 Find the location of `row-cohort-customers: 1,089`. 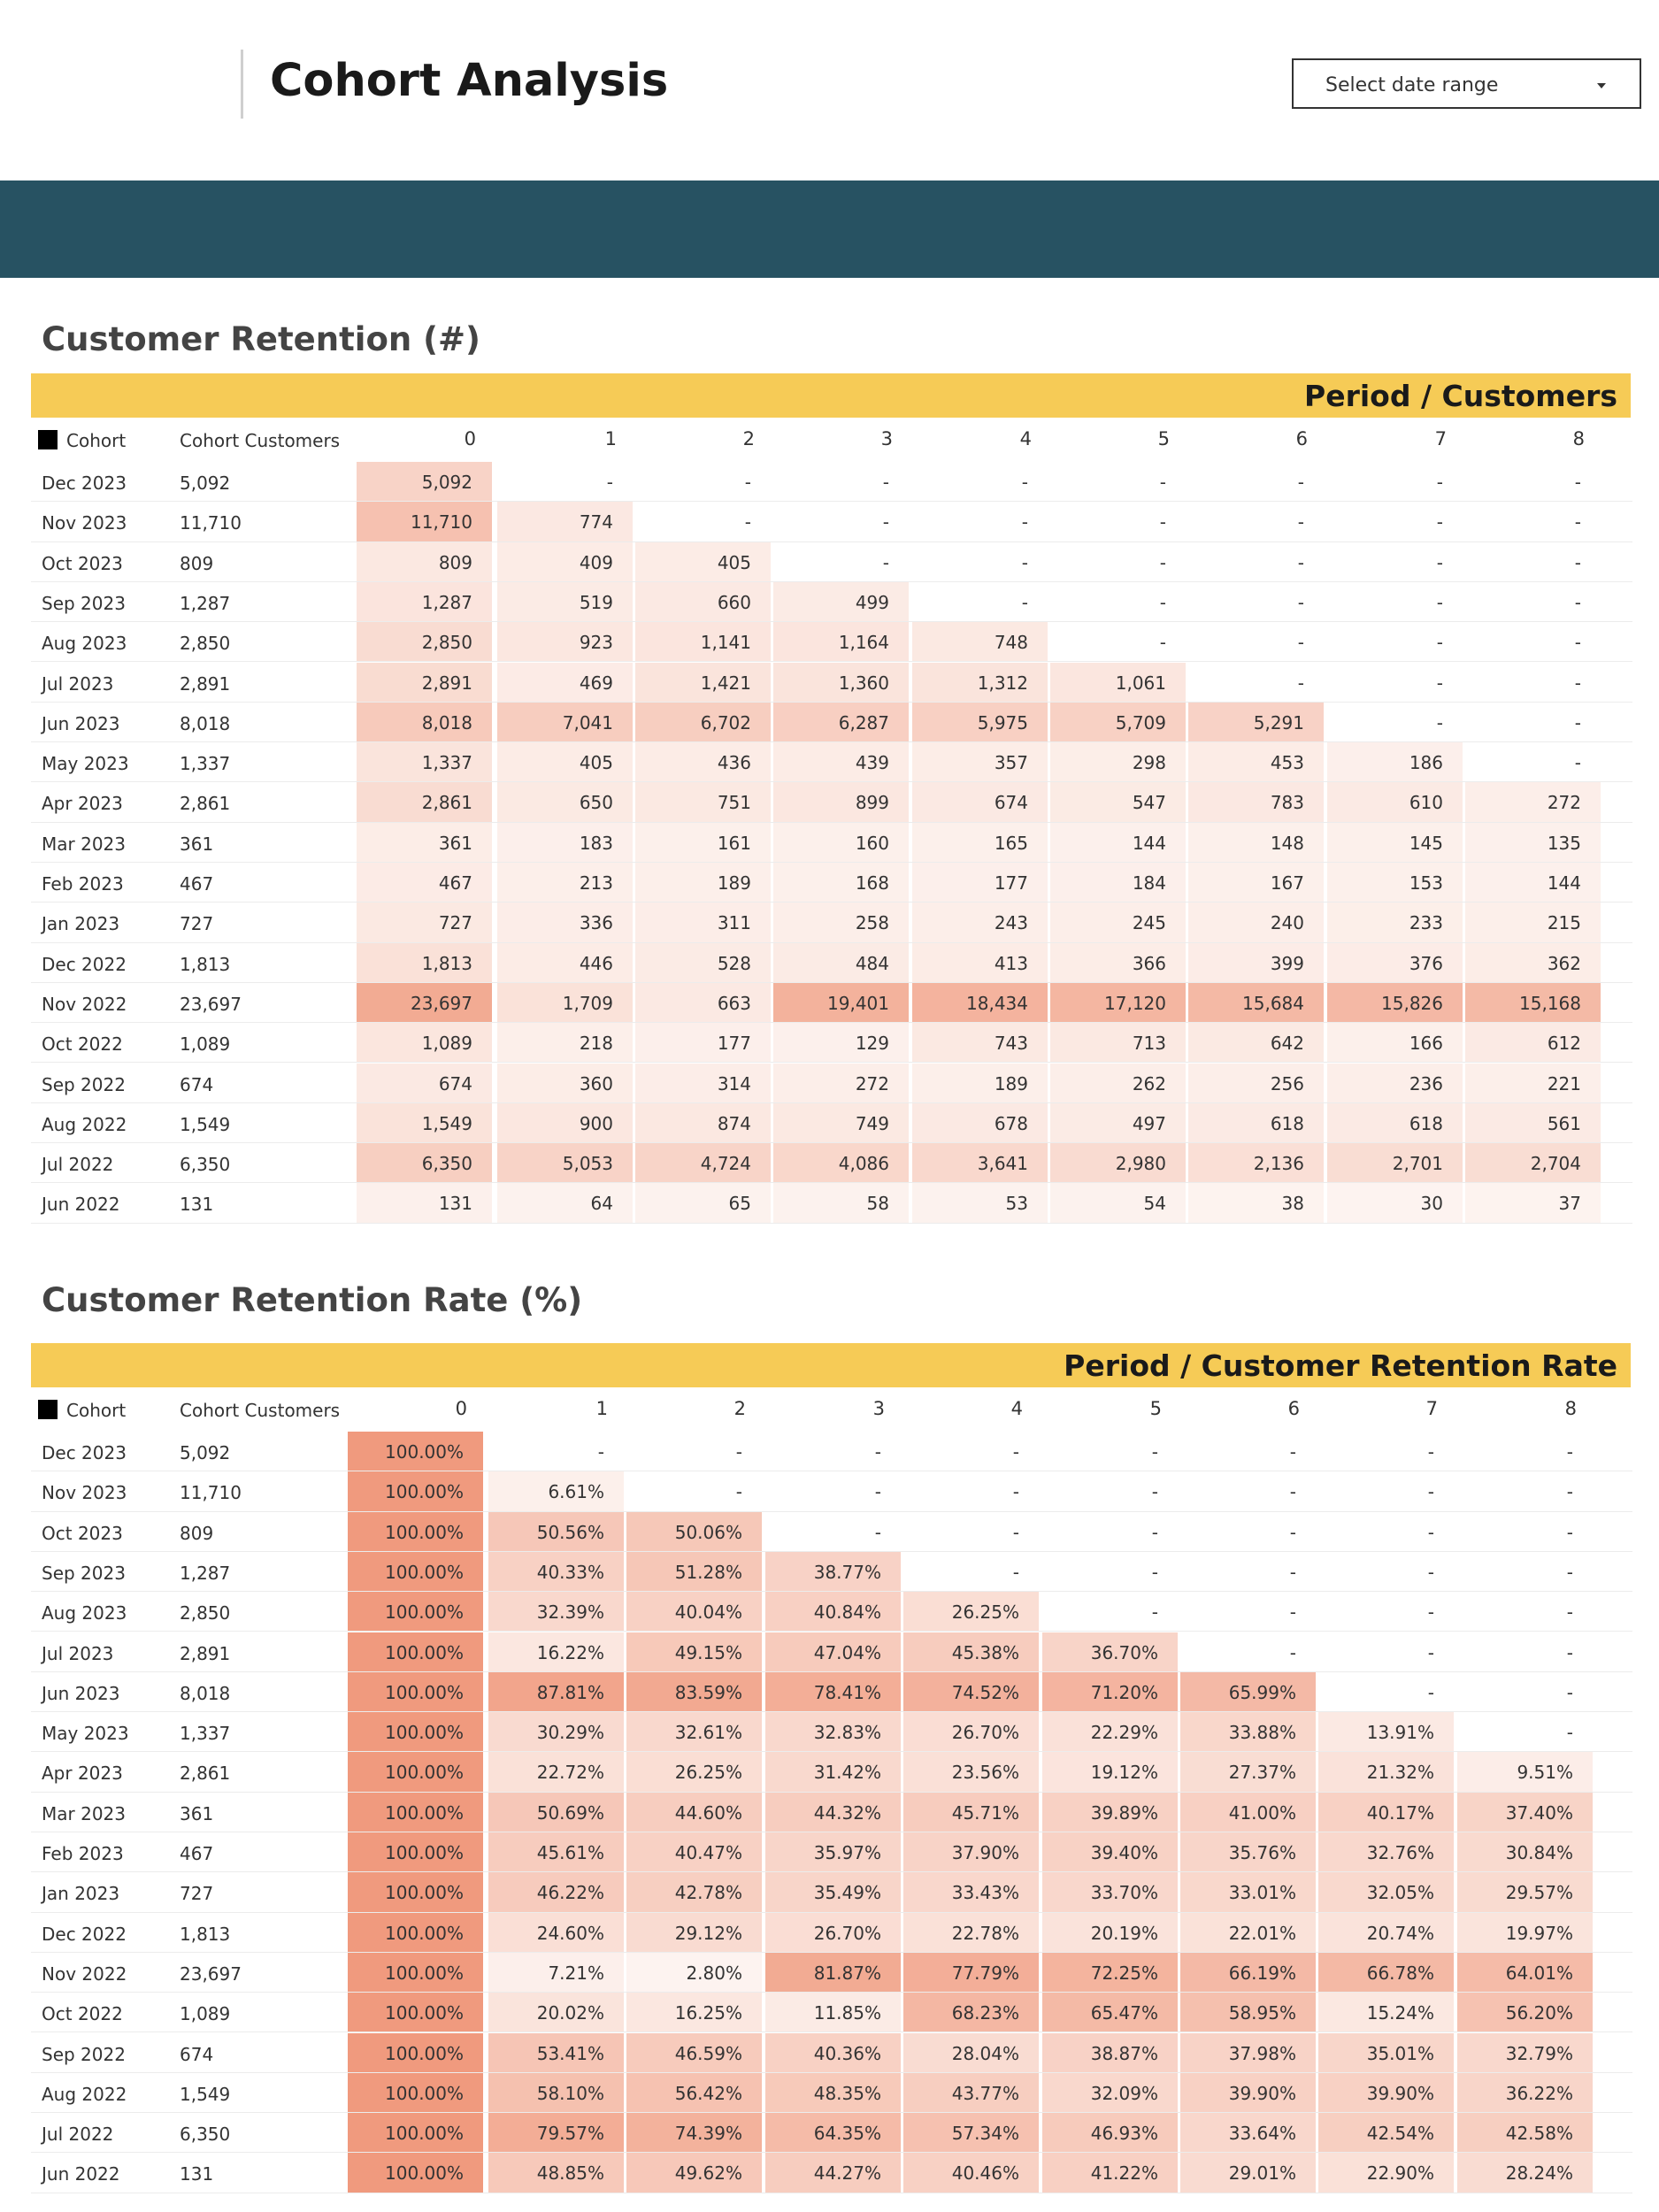

row-cohort-customers: 1,089 is located at coordinates (206, 2014).